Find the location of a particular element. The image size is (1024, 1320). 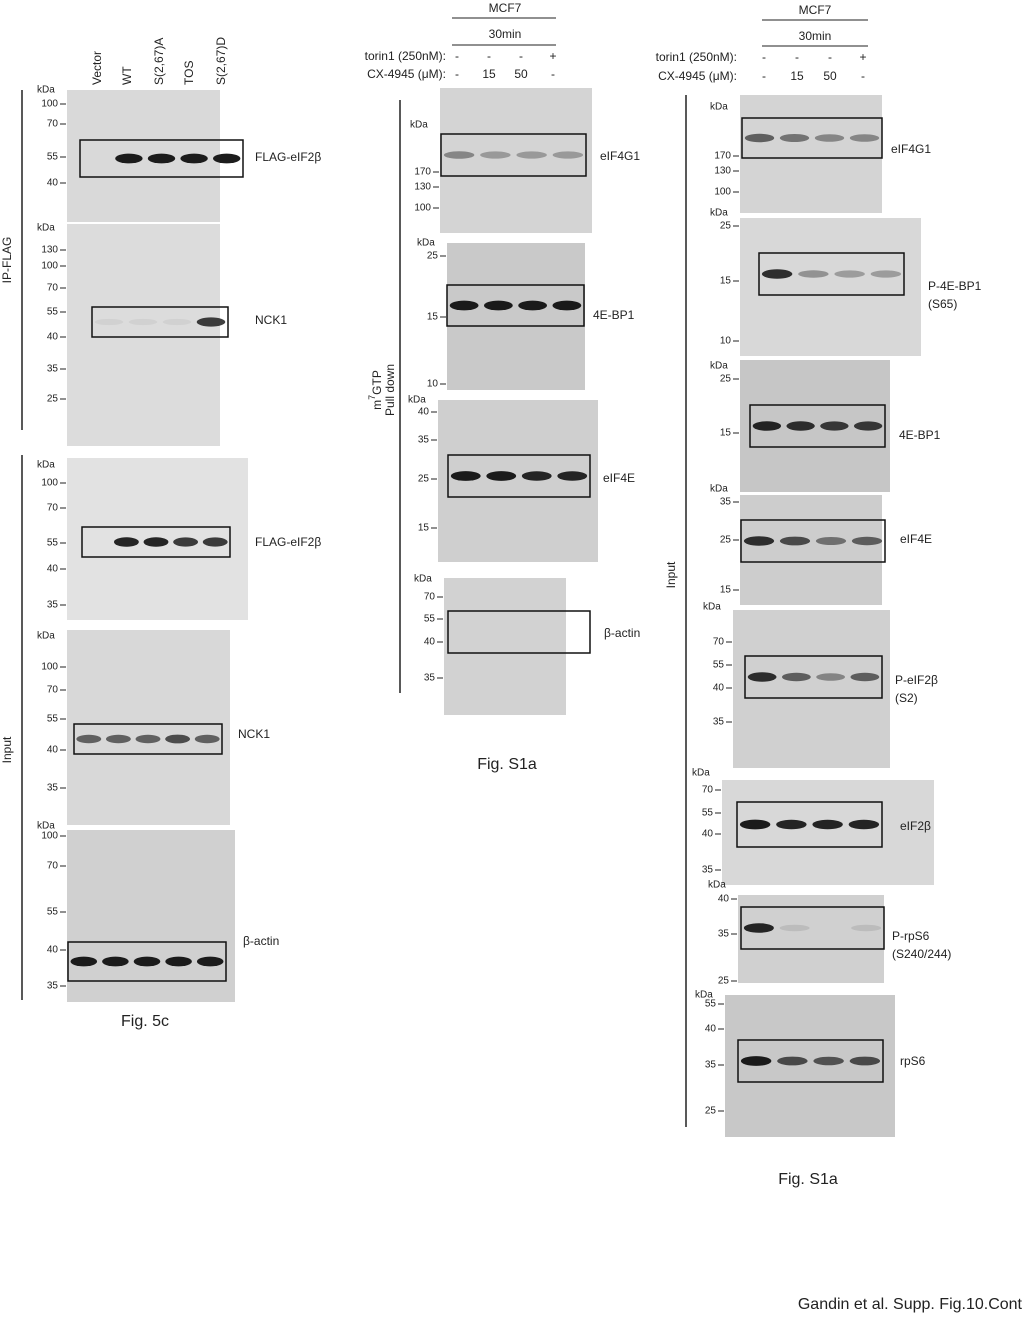

target-label: rpS6 is located at coordinates (913, 1061).